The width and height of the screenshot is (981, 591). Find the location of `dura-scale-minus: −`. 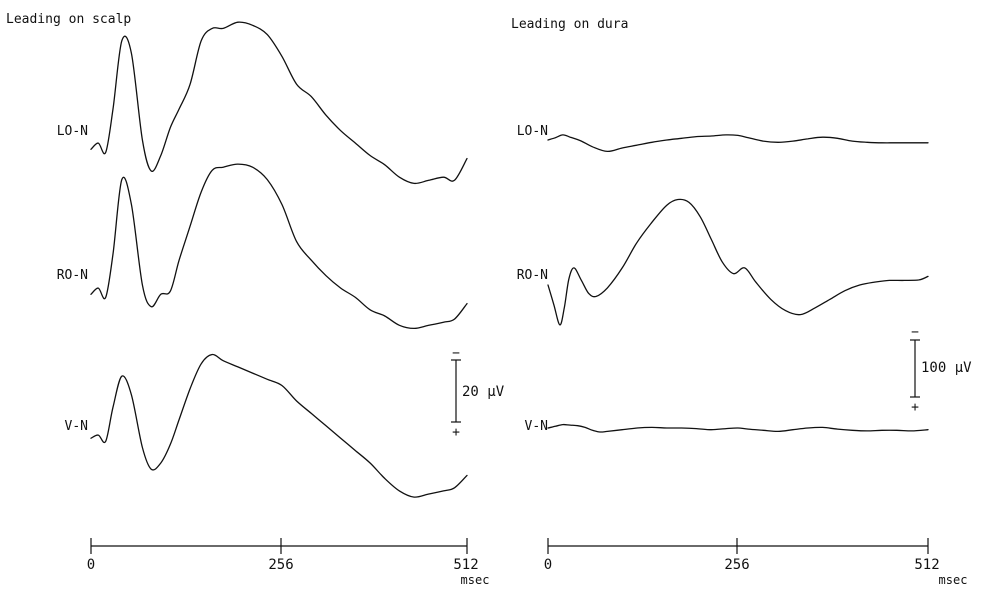

dura-scale-minus: − is located at coordinates (915, 332).